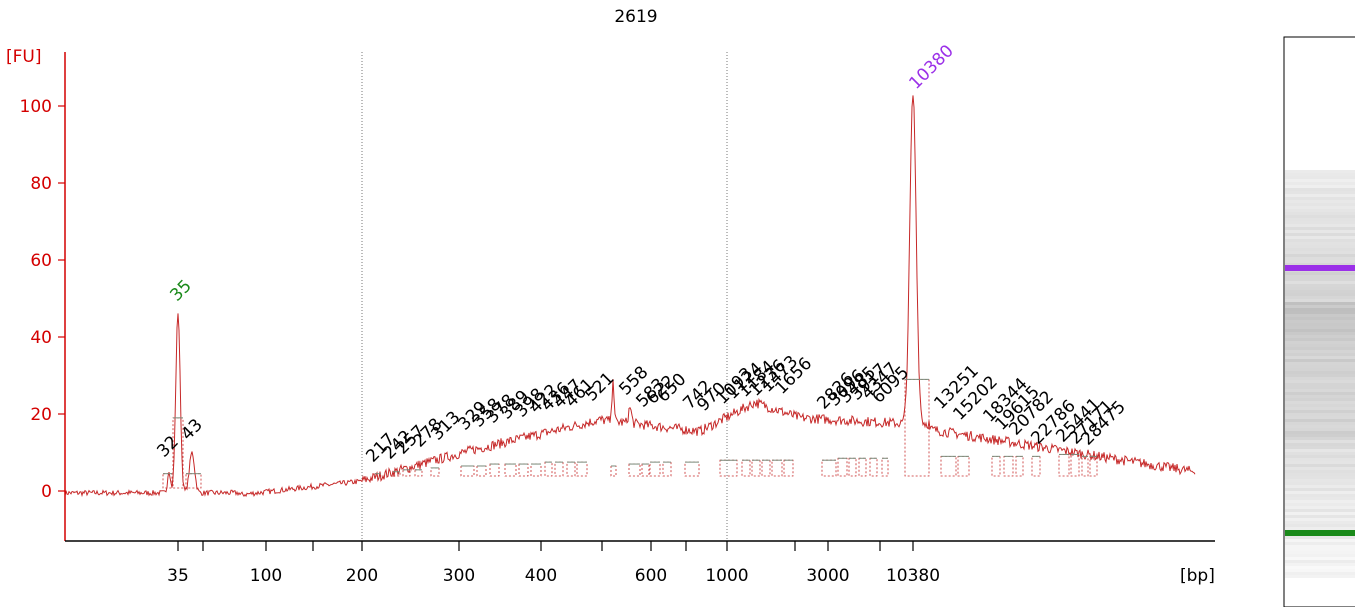 The image size is (1355, 607). What do you see at coordinates (553, 563) in the screenshot?
I see `x-axis-ticks: 35 100 200 300 400 600 1000 3000 10380` at bounding box center [553, 563].